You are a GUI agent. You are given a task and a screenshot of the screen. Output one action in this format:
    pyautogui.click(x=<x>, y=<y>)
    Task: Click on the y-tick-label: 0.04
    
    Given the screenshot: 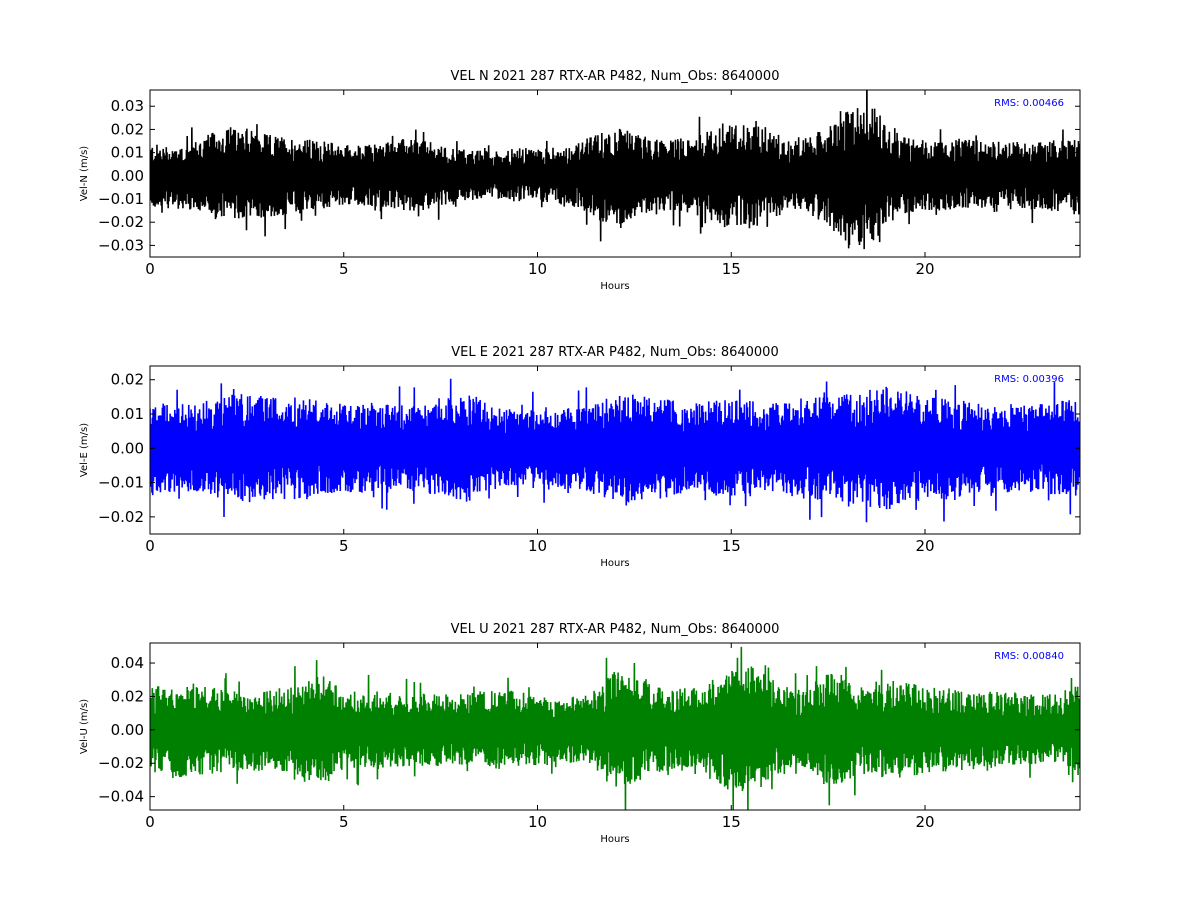 What is the action you would take?
    pyautogui.click(x=127, y=663)
    